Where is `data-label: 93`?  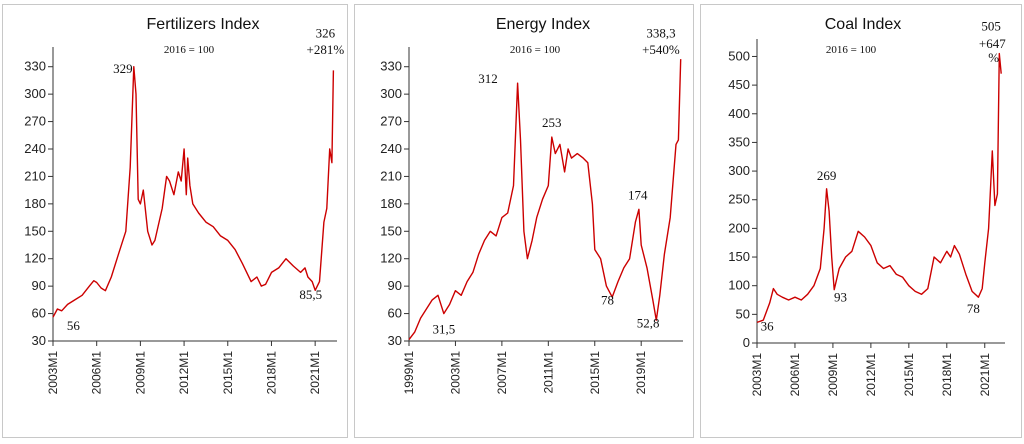 data-label: 93 is located at coordinates (840, 297).